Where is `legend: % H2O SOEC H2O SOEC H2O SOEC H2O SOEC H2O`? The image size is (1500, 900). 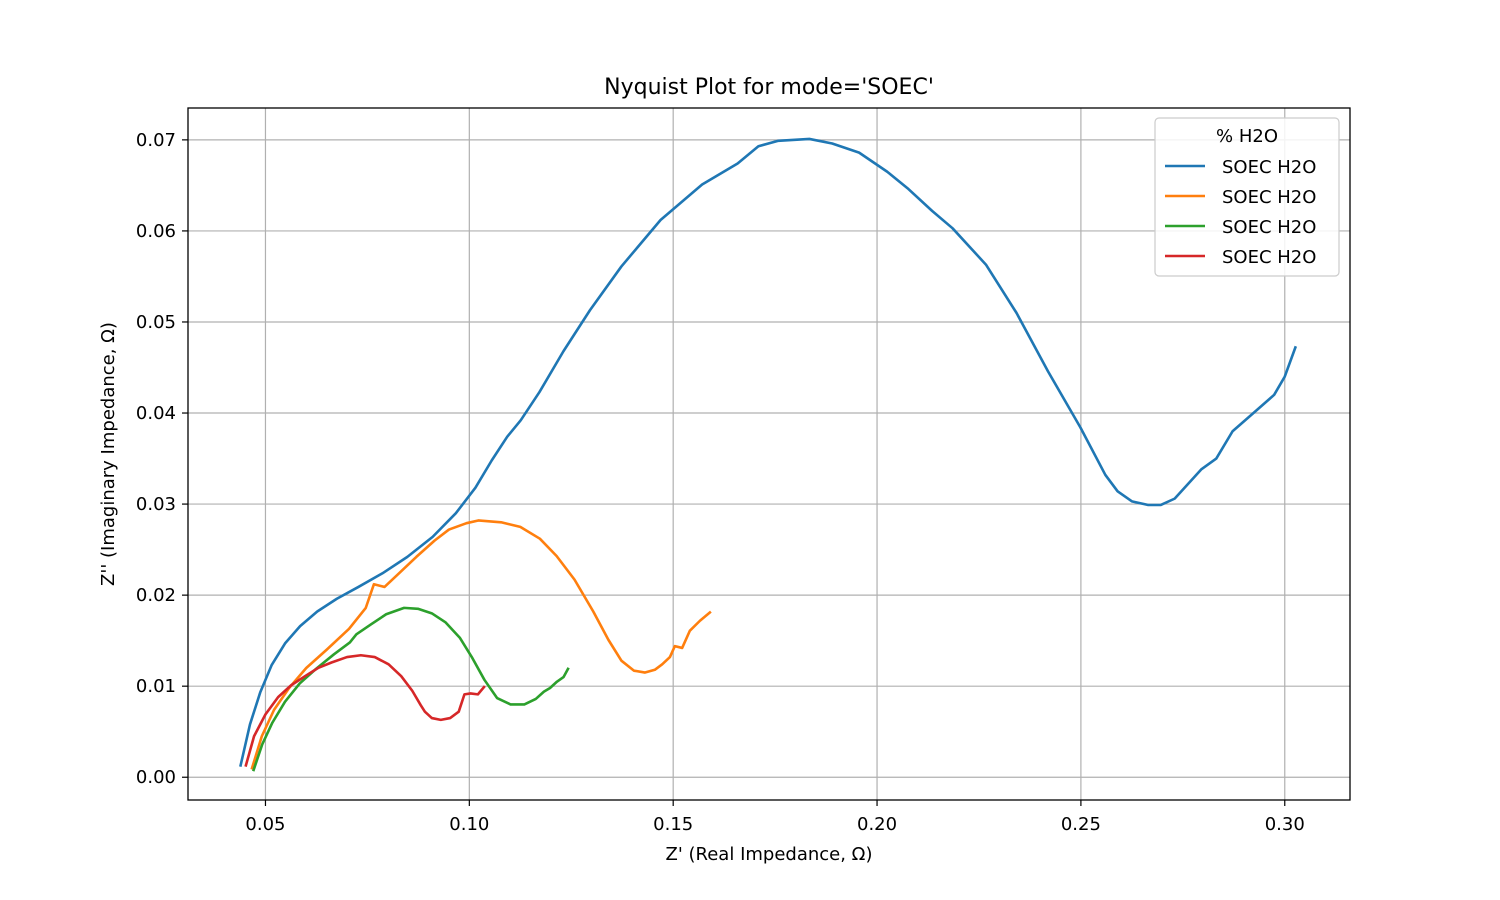 legend: % H2O SOEC H2O SOEC H2O SOEC H2O SOEC H2O is located at coordinates (1247, 197).